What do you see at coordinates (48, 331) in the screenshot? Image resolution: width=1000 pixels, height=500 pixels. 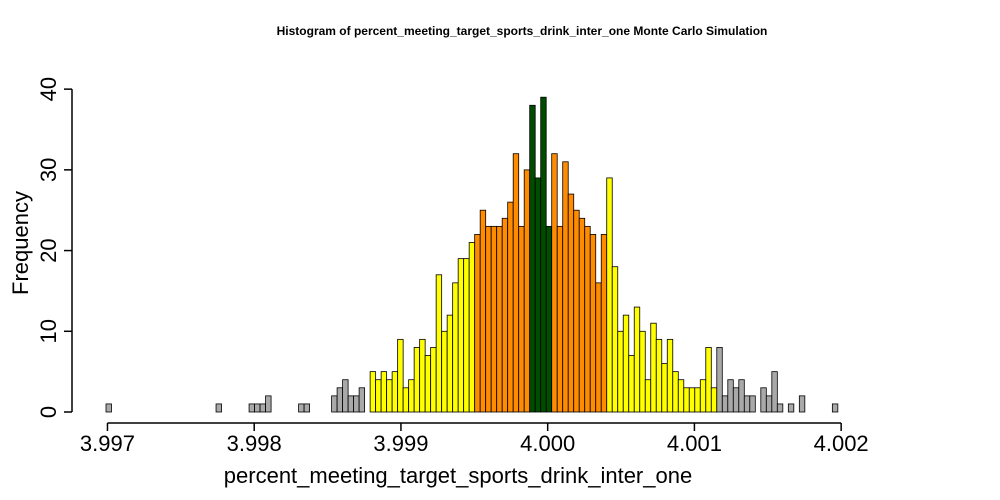 I see `y-tick-label: 10` at bounding box center [48, 331].